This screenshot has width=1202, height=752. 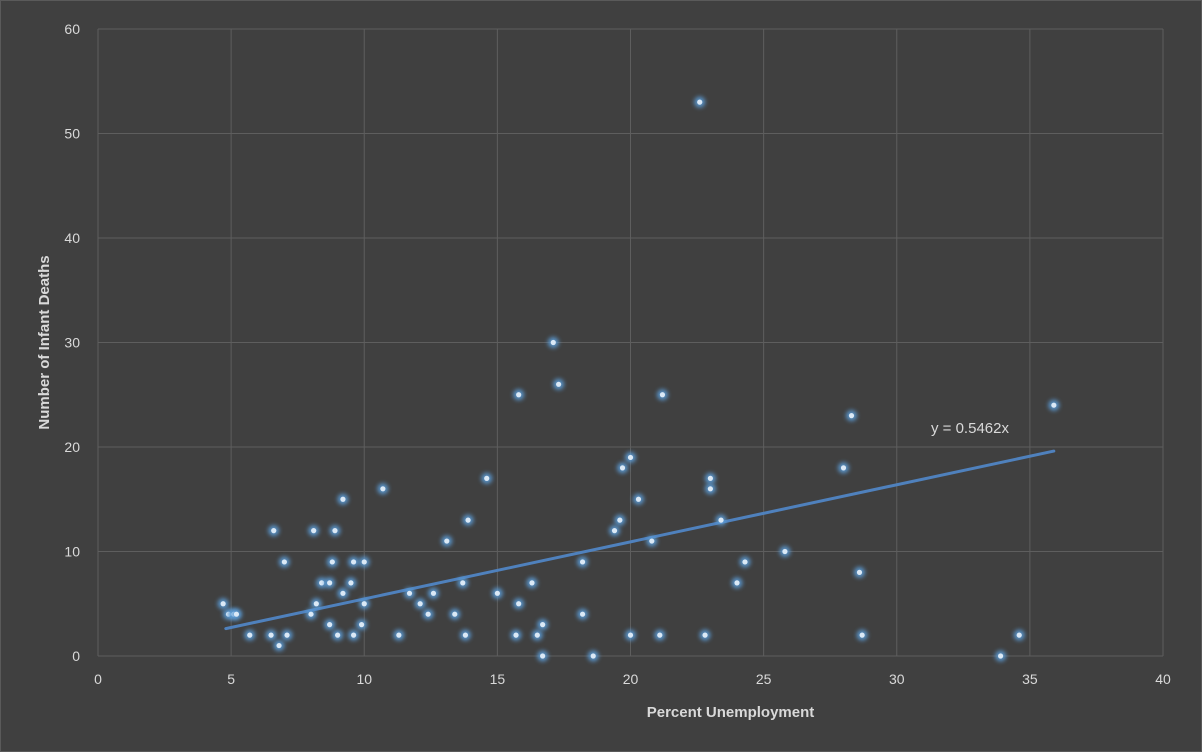 What do you see at coordinates (1163, 679) in the screenshot?
I see `x-tick-label: 40` at bounding box center [1163, 679].